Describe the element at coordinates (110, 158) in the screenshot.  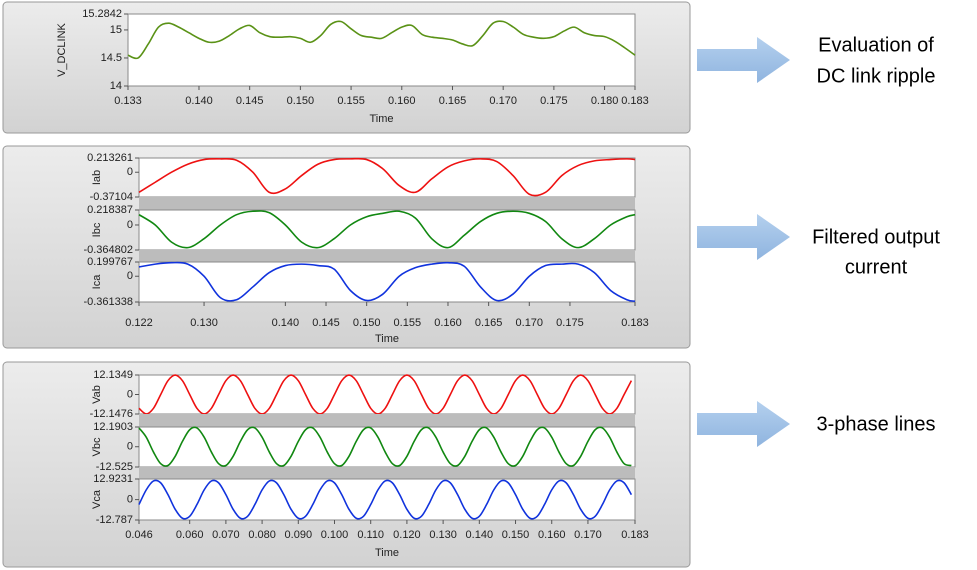
I see `y-tick-label: 0.213261` at that location.